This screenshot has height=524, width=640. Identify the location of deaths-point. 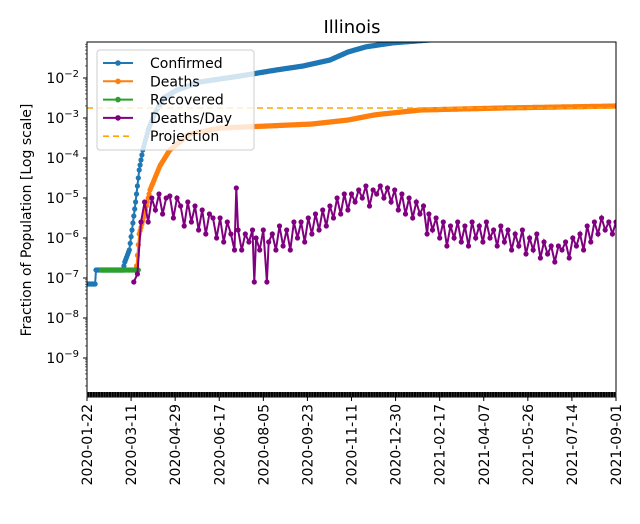
(148, 198).